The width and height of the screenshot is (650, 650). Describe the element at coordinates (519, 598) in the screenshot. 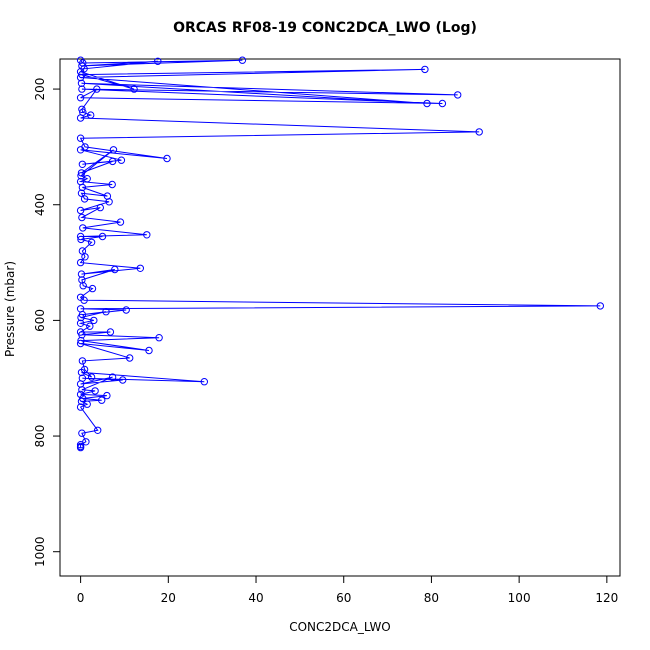

I see `x-tick-label: 100` at that location.